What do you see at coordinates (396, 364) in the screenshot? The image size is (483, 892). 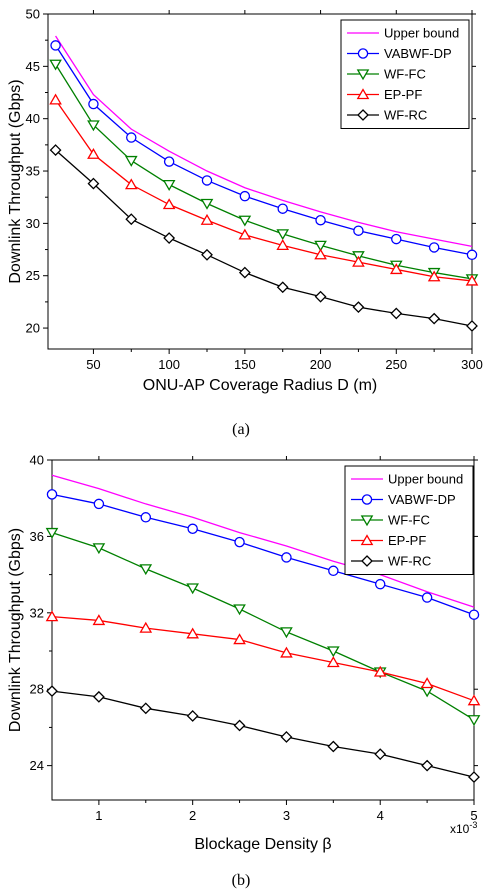 I see `x-tick-label: 250` at bounding box center [396, 364].